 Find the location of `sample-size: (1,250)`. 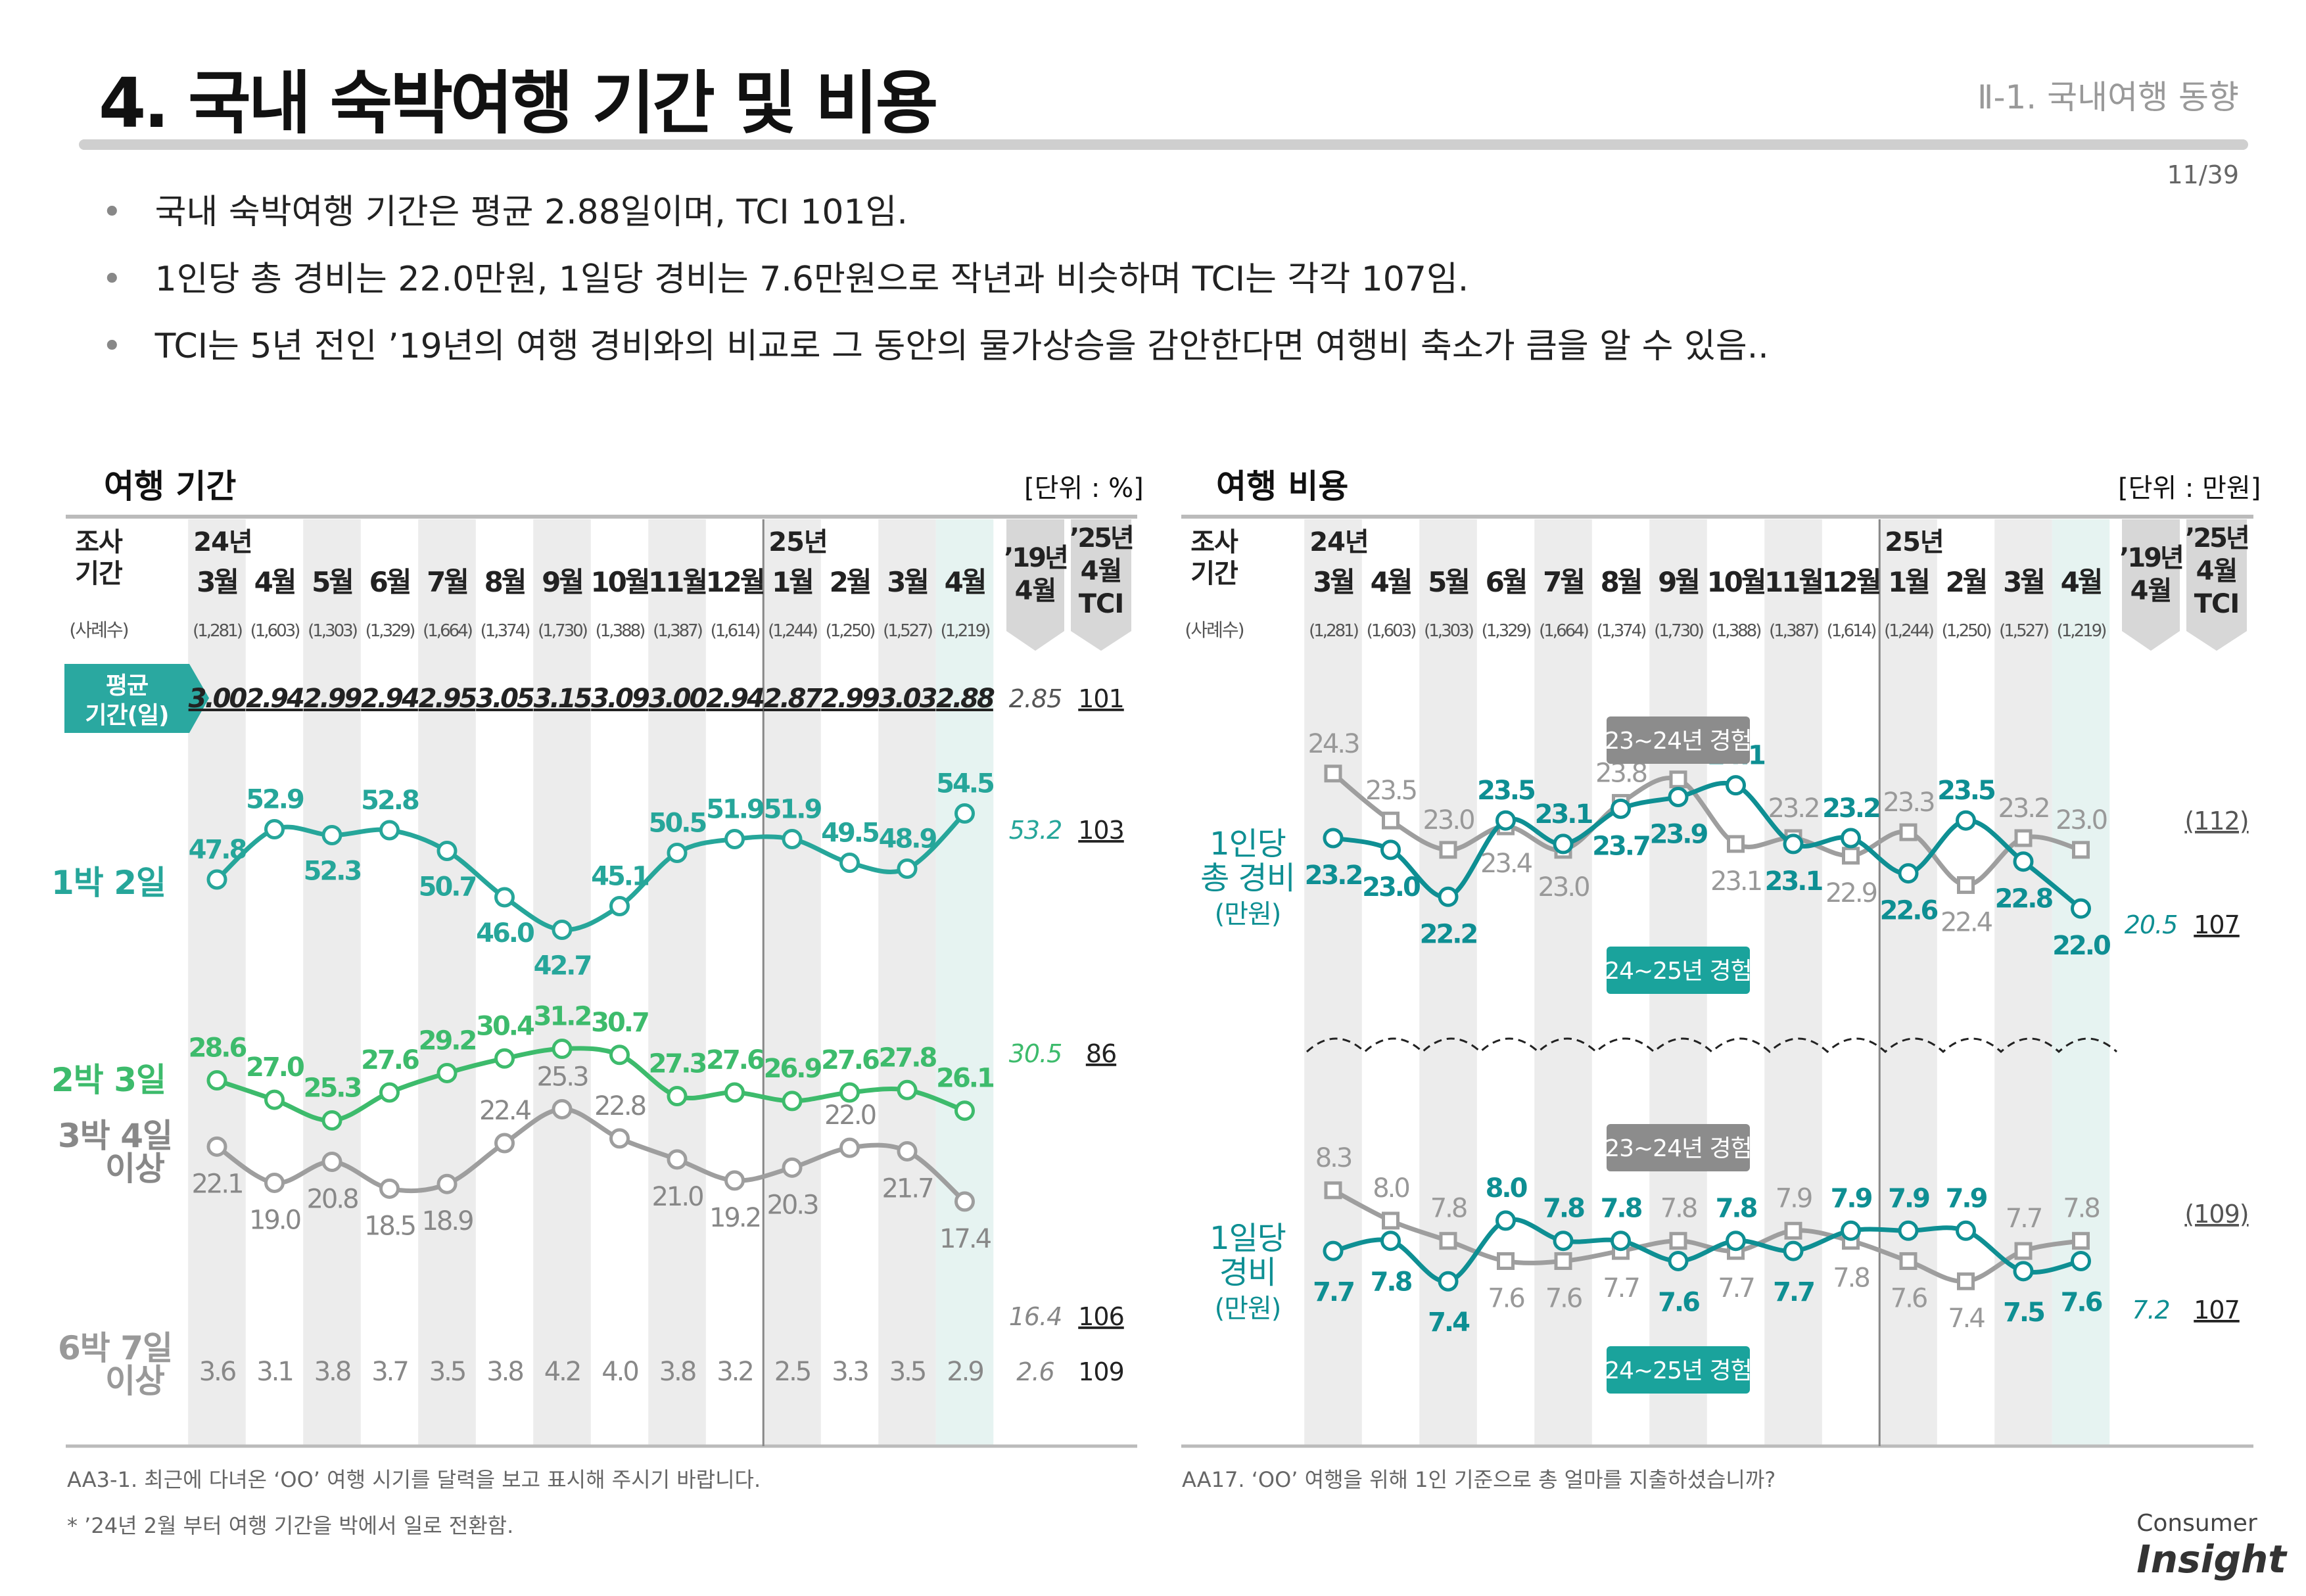

sample-size: (1,250) is located at coordinates (1966, 631).